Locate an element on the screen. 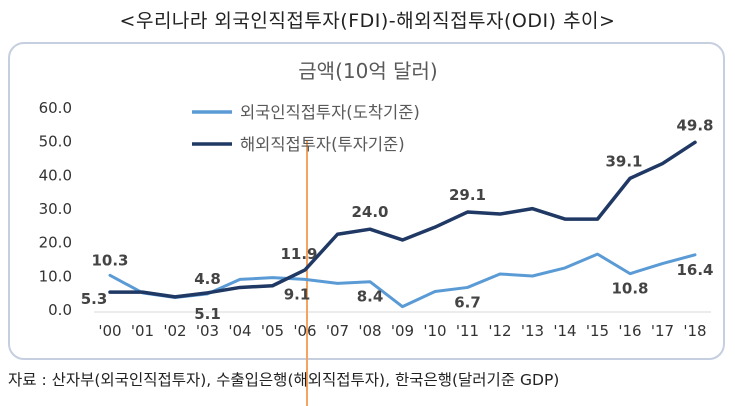 Image resolution: width=735 pixels, height=406 pixels. legend-label: 외국인직접투자(도착기준) is located at coordinates (330, 112).